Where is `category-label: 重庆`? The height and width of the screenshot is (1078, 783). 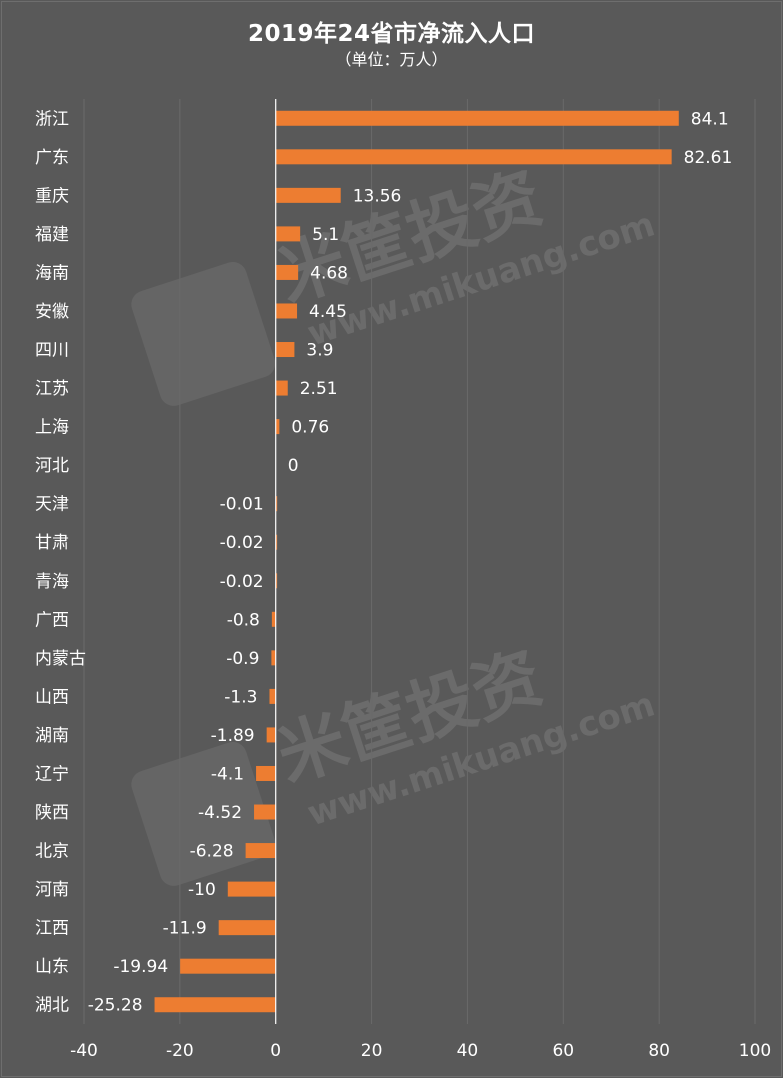
category-label: 重庆 is located at coordinates (52, 196).